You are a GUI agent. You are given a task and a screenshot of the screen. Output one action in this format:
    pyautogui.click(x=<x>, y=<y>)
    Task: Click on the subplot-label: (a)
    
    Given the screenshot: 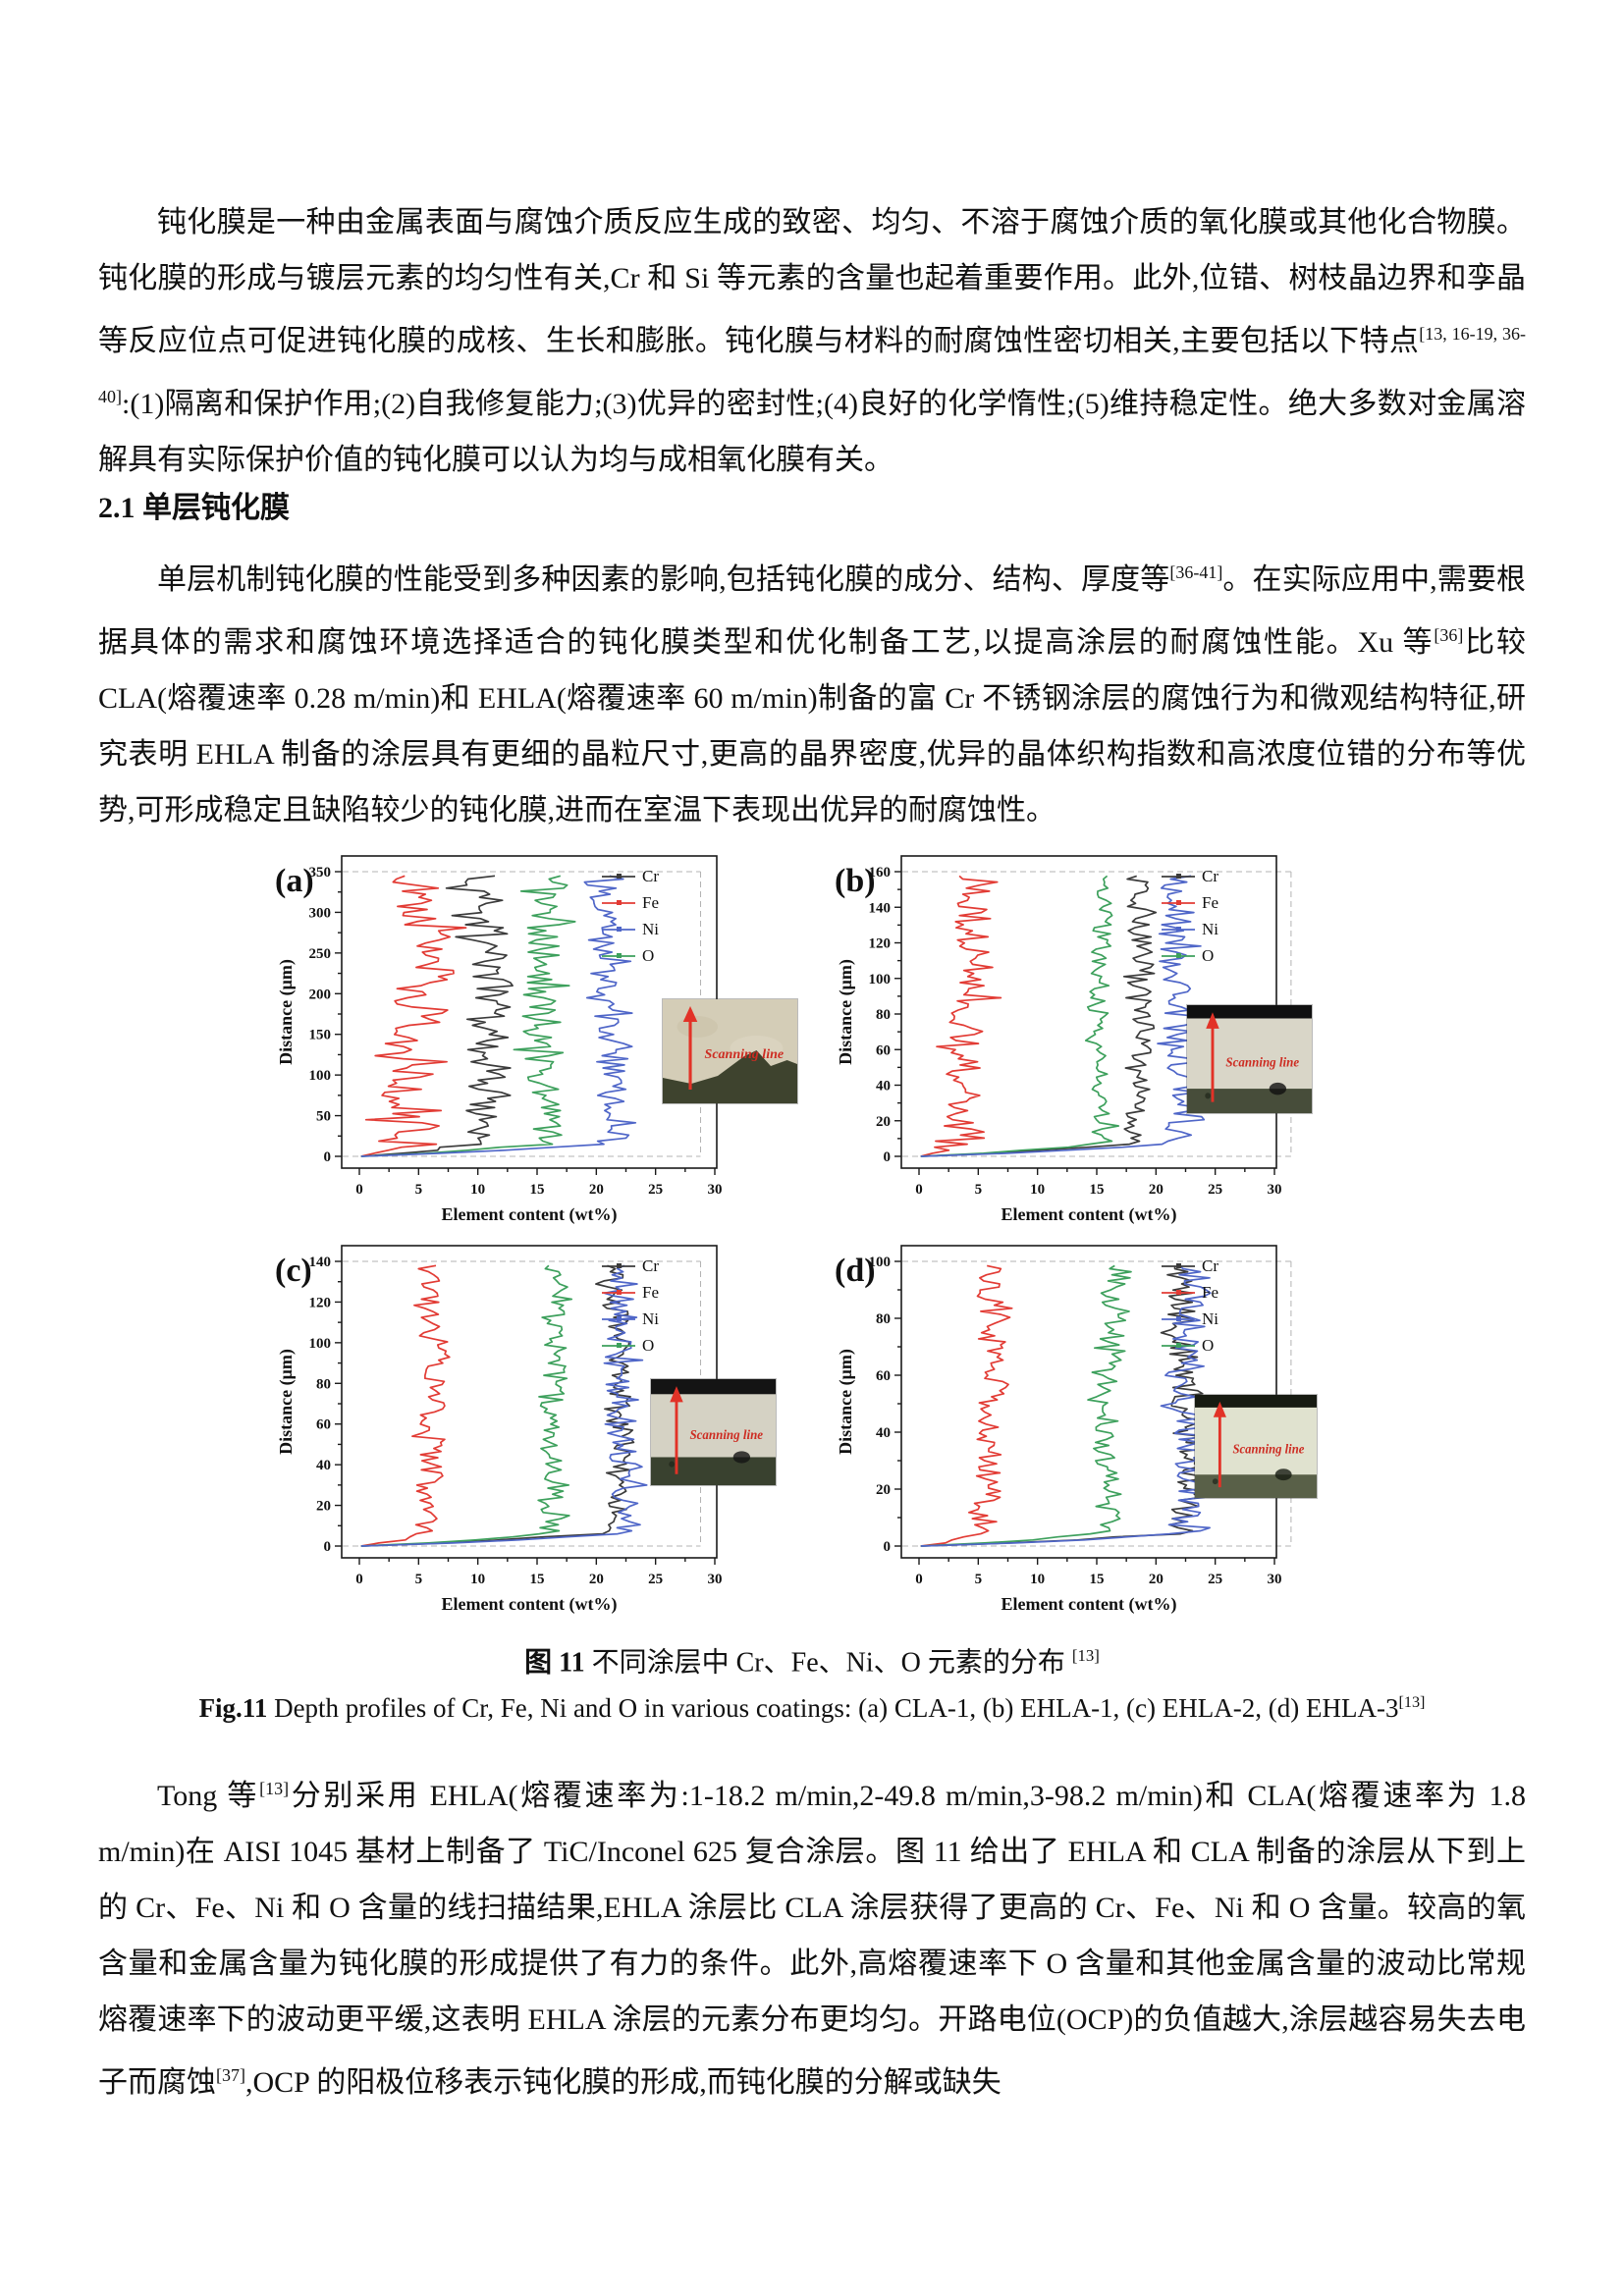 What is the action you would take?
    pyautogui.click(x=294, y=881)
    